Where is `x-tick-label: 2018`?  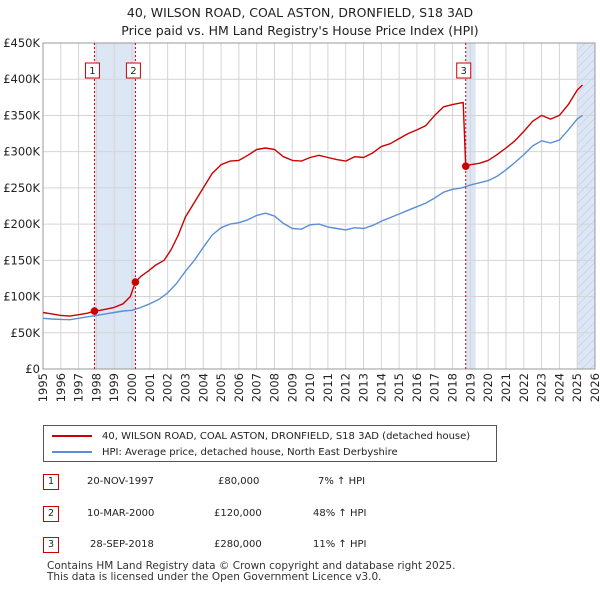
x-tick-label: 2018 is located at coordinates (453, 387).